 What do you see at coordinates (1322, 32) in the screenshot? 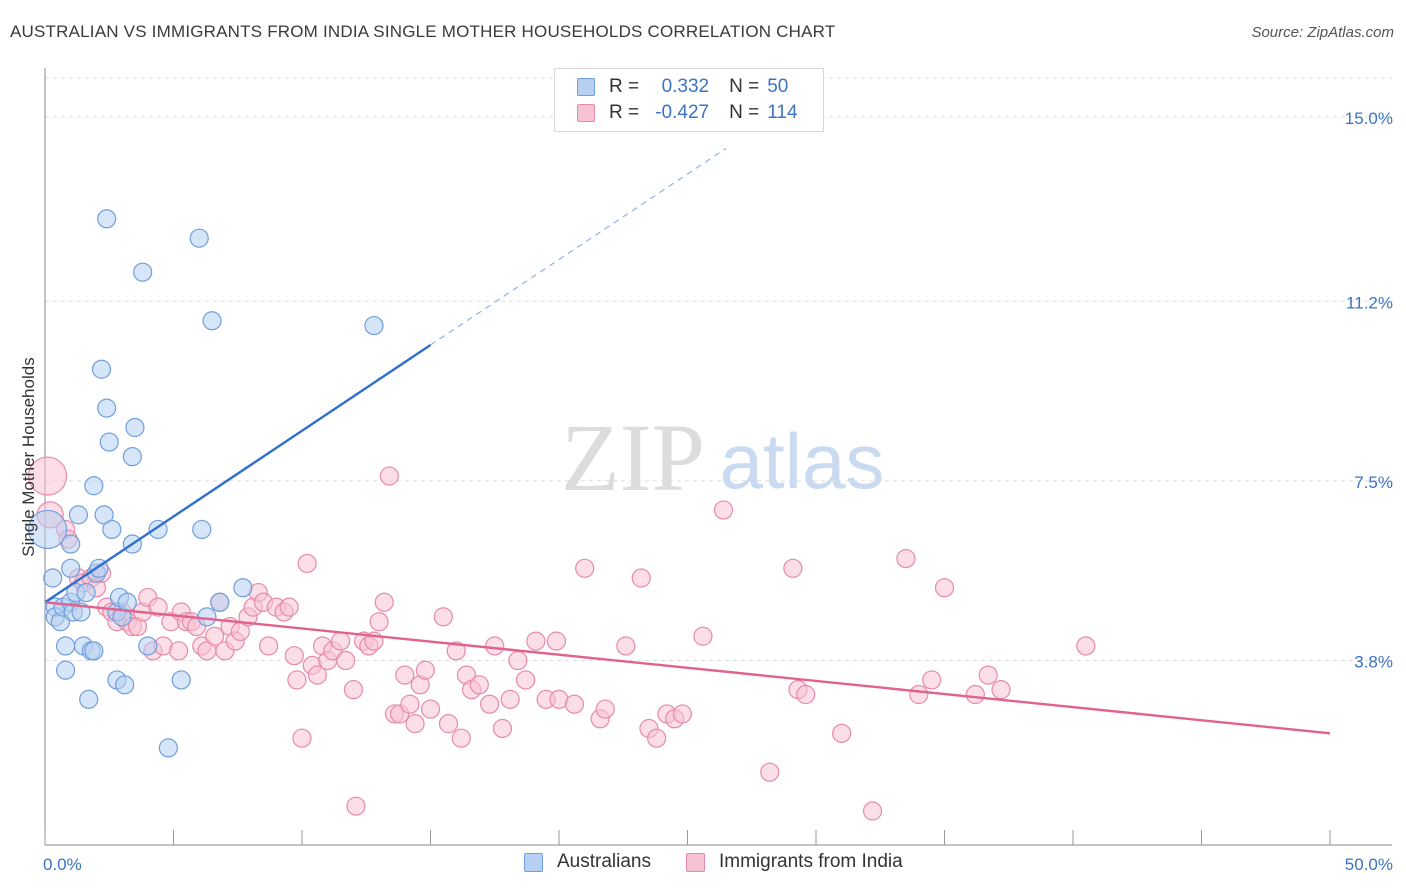
I see `source-label: Source: ZipAtlas.com` at bounding box center [1322, 32].